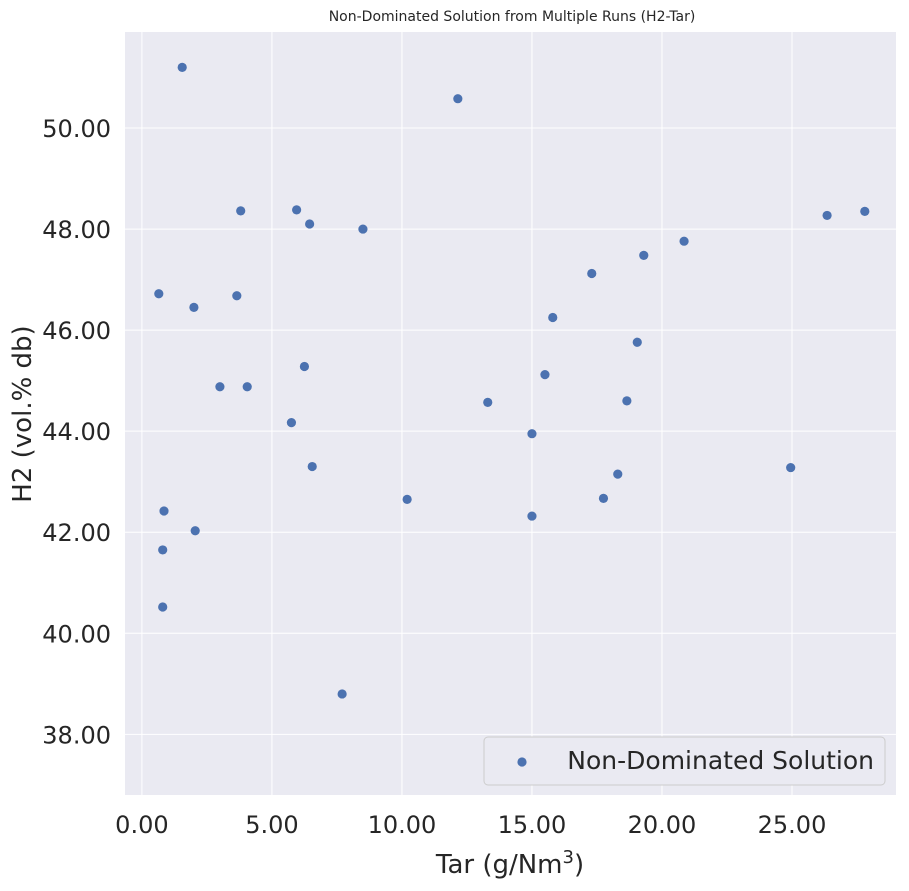 This screenshot has height=891, width=909. What do you see at coordinates (522, 762) in the screenshot?
I see `legend-marker` at bounding box center [522, 762].